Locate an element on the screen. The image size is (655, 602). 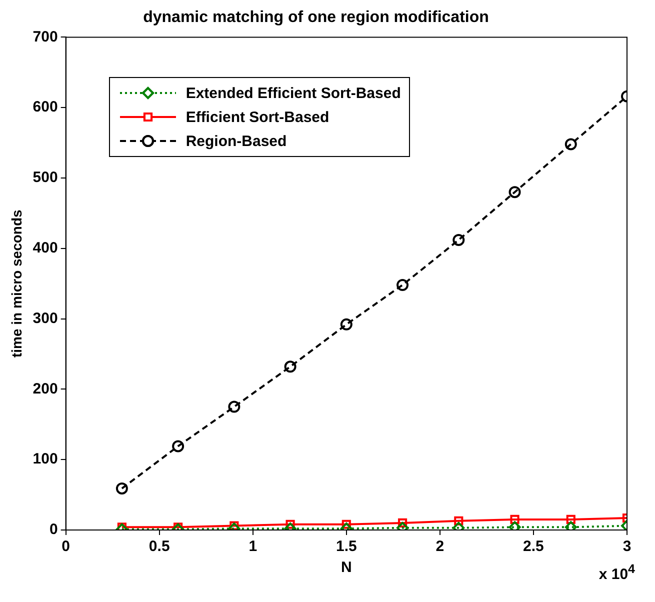
legend-label: Efficient Sort-Based is located at coordinates (258, 117).